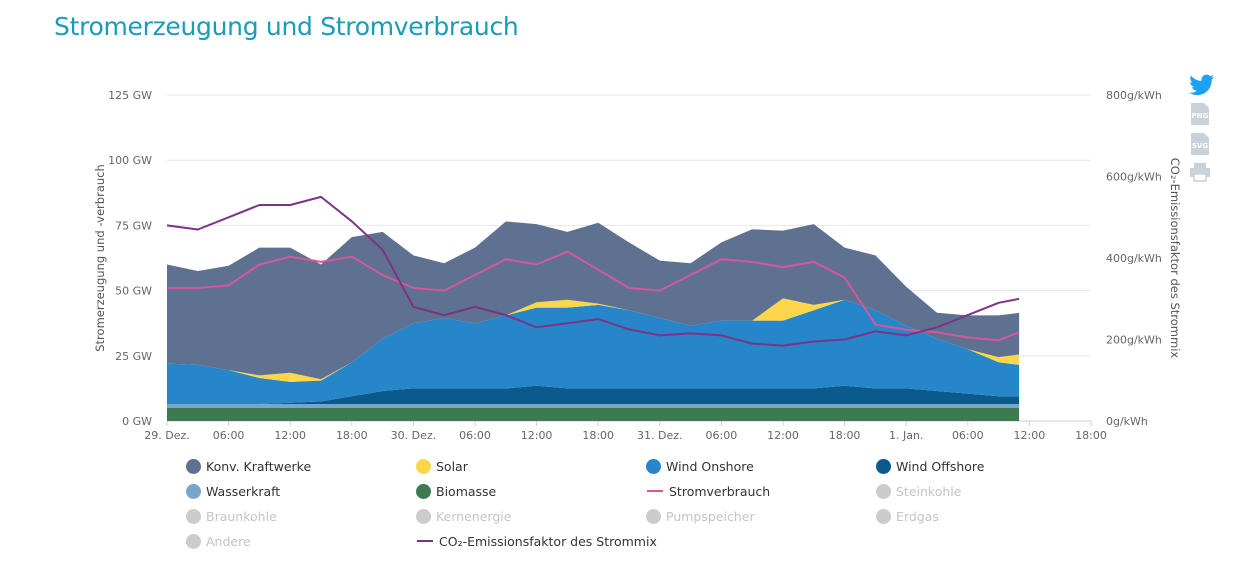 This screenshot has height=566, width=1252. Describe the element at coordinates (593, 351) in the screenshot. I see `area-onshore` at that location.